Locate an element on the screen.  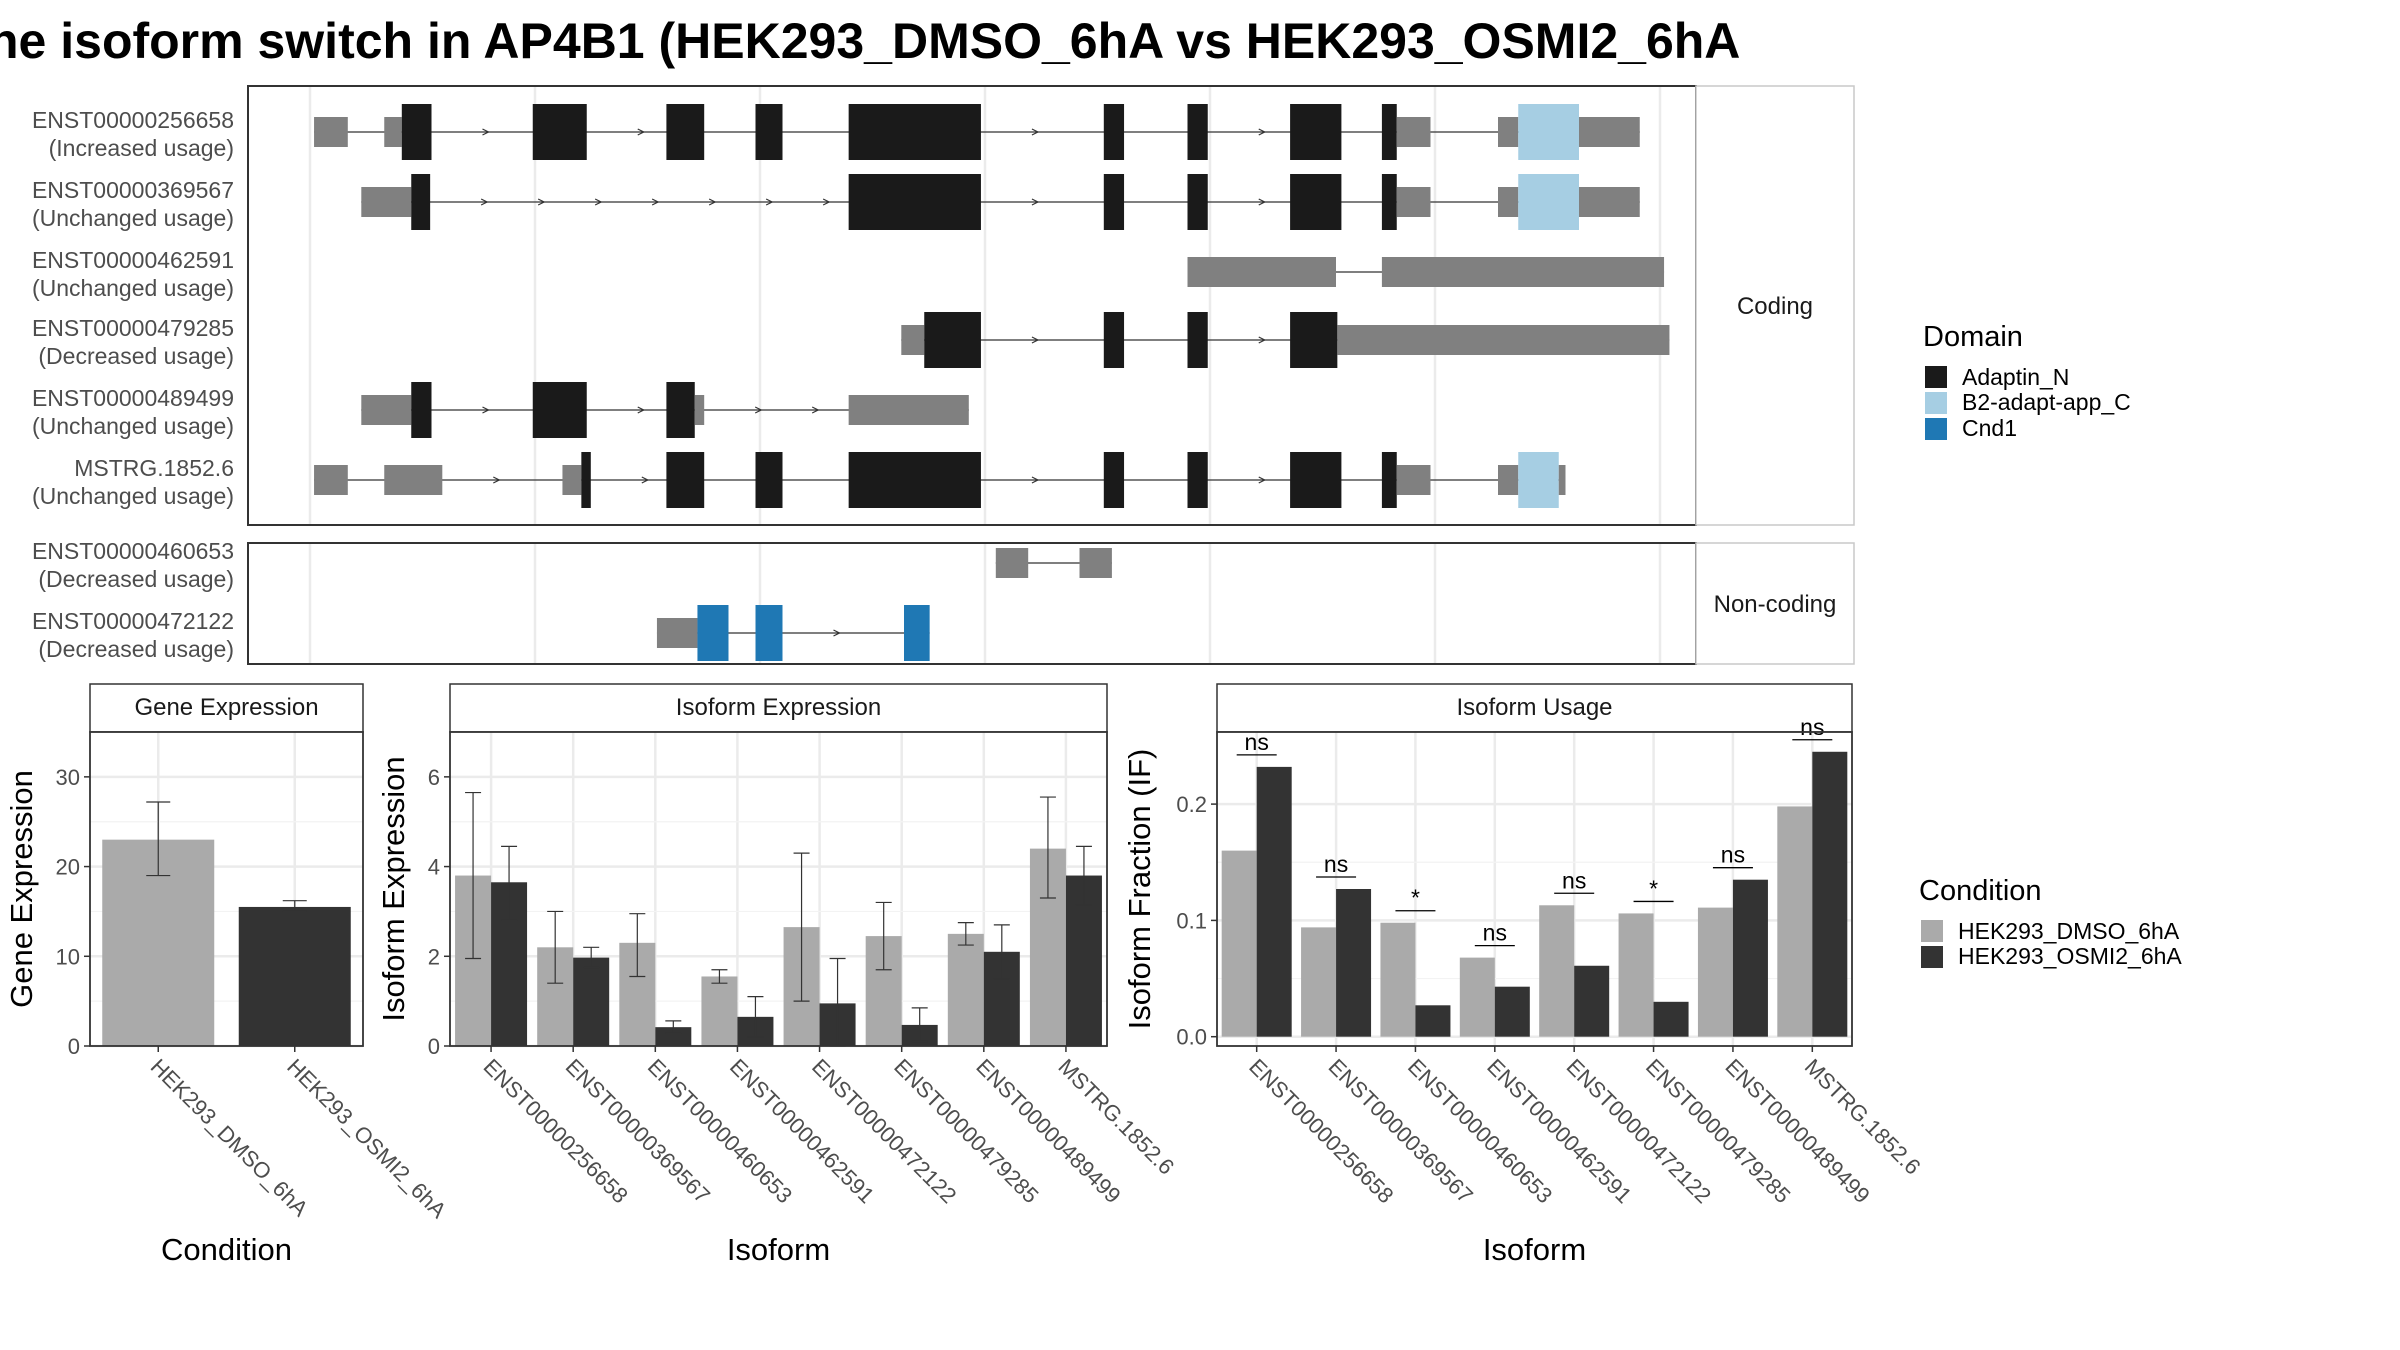
y-tick-label: 0.1 is located at coordinates (1191, 920).